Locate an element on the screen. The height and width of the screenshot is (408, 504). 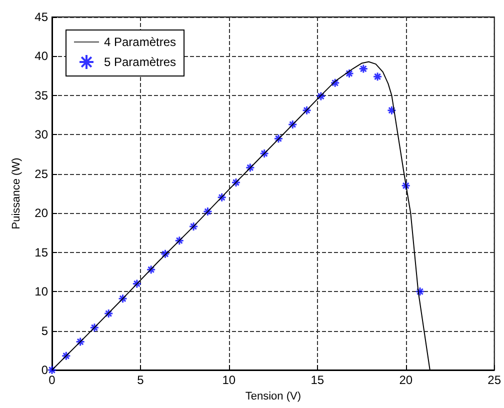
y-tick-label: 10 is located at coordinates (41, 291).